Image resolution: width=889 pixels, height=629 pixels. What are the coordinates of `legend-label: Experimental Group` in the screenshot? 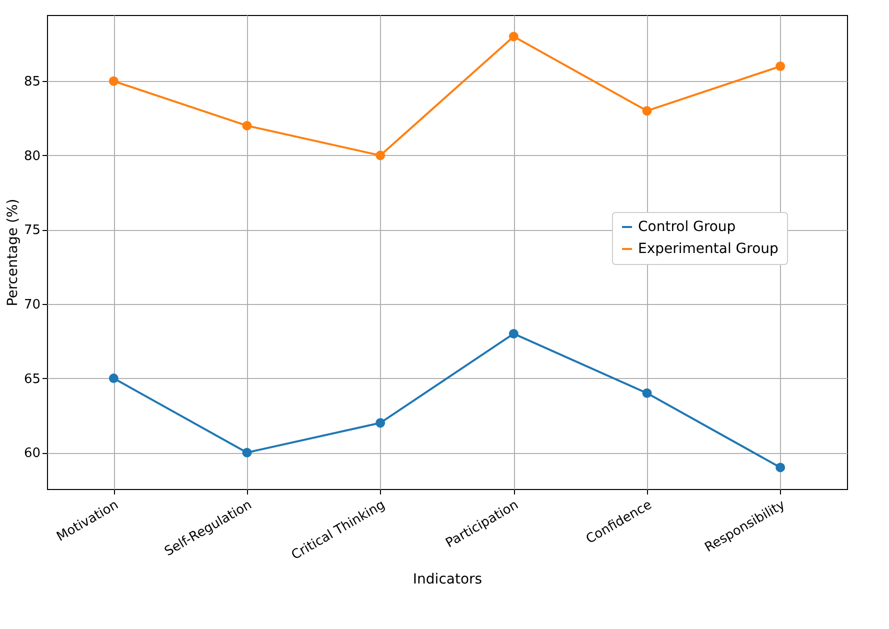 It's located at (708, 249).